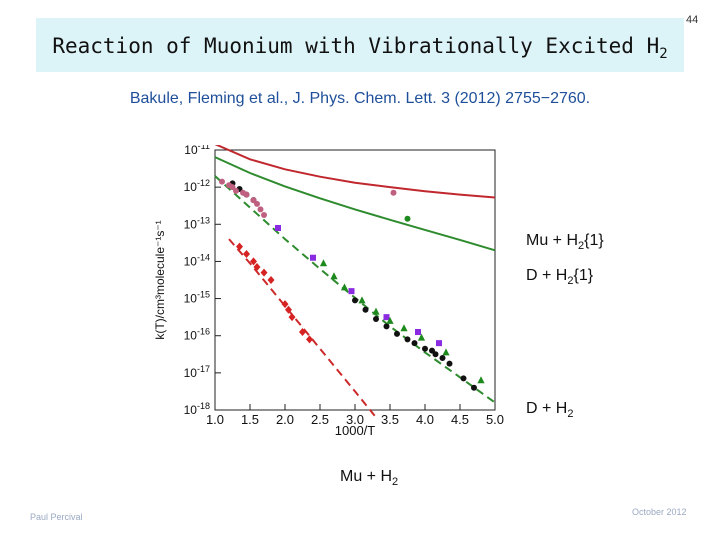 This screenshot has width=720, height=540. I want to click on label-d-h2: D + H2, so click(550, 410).